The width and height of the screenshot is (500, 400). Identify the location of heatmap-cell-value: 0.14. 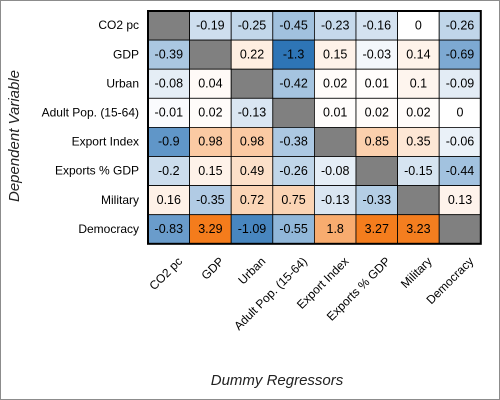
(418, 54).